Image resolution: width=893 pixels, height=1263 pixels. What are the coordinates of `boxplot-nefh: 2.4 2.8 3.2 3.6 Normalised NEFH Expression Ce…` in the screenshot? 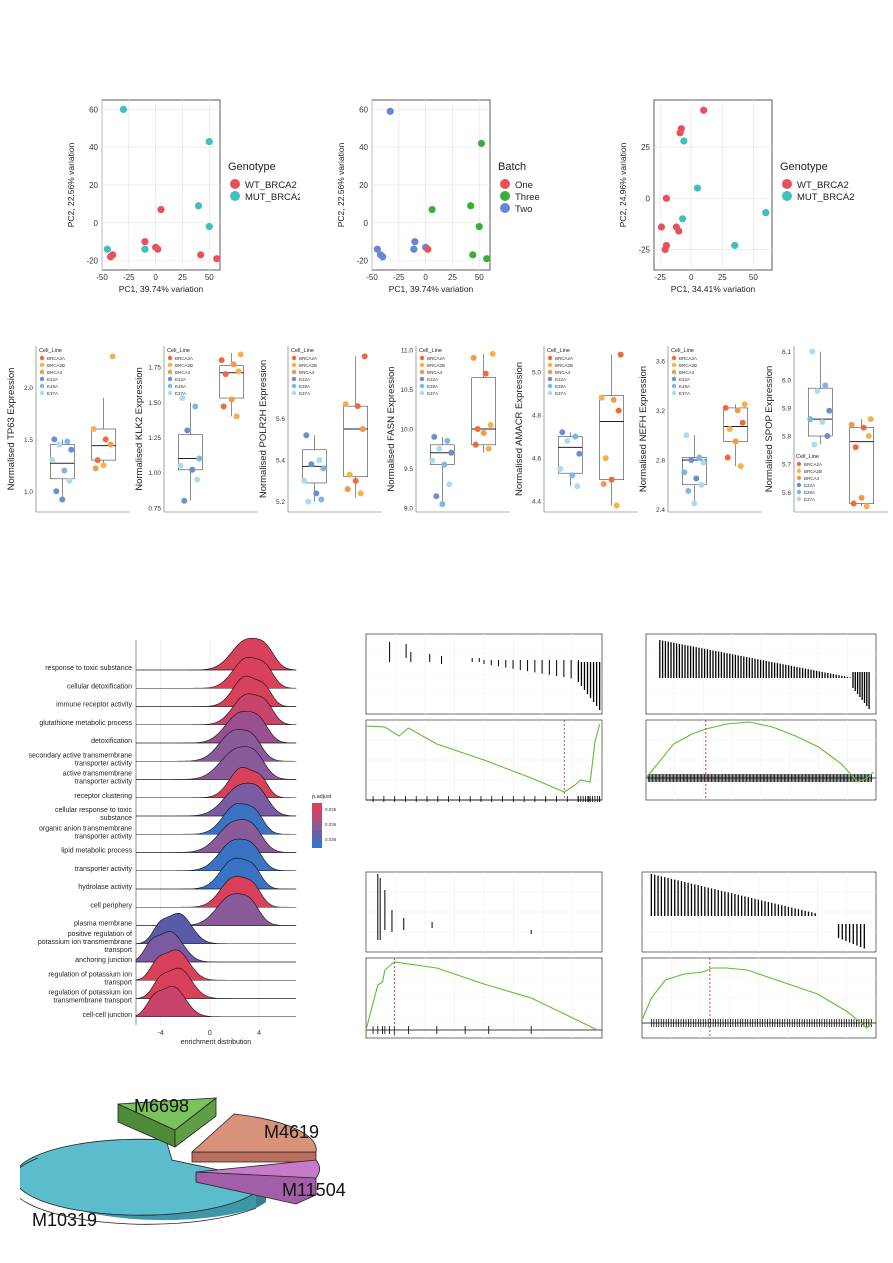 It's located at (700, 430).